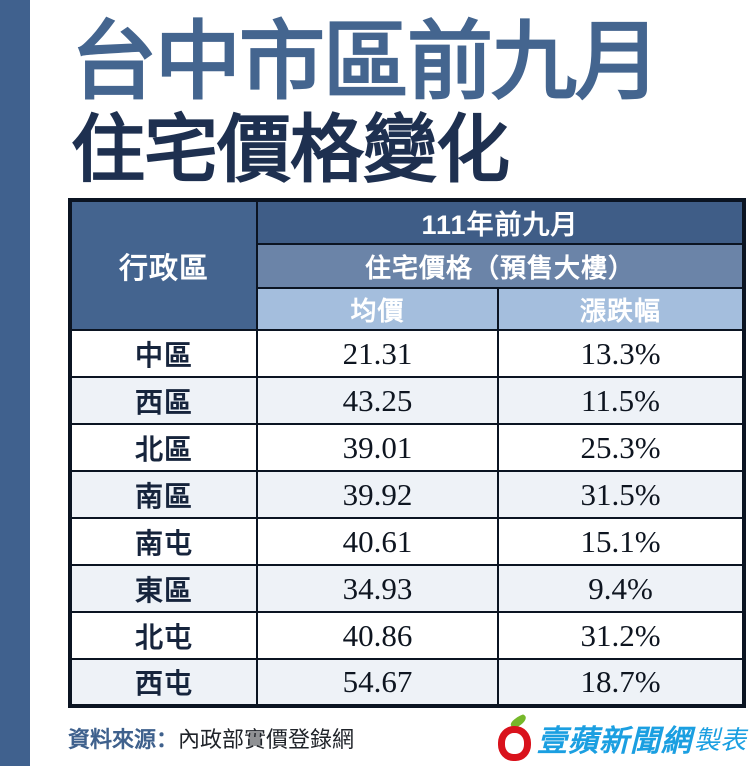  What do you see at coordinates (163, 588) in the screenshot?
I see `region-cell: 東區` at bounding box center [163, 588].